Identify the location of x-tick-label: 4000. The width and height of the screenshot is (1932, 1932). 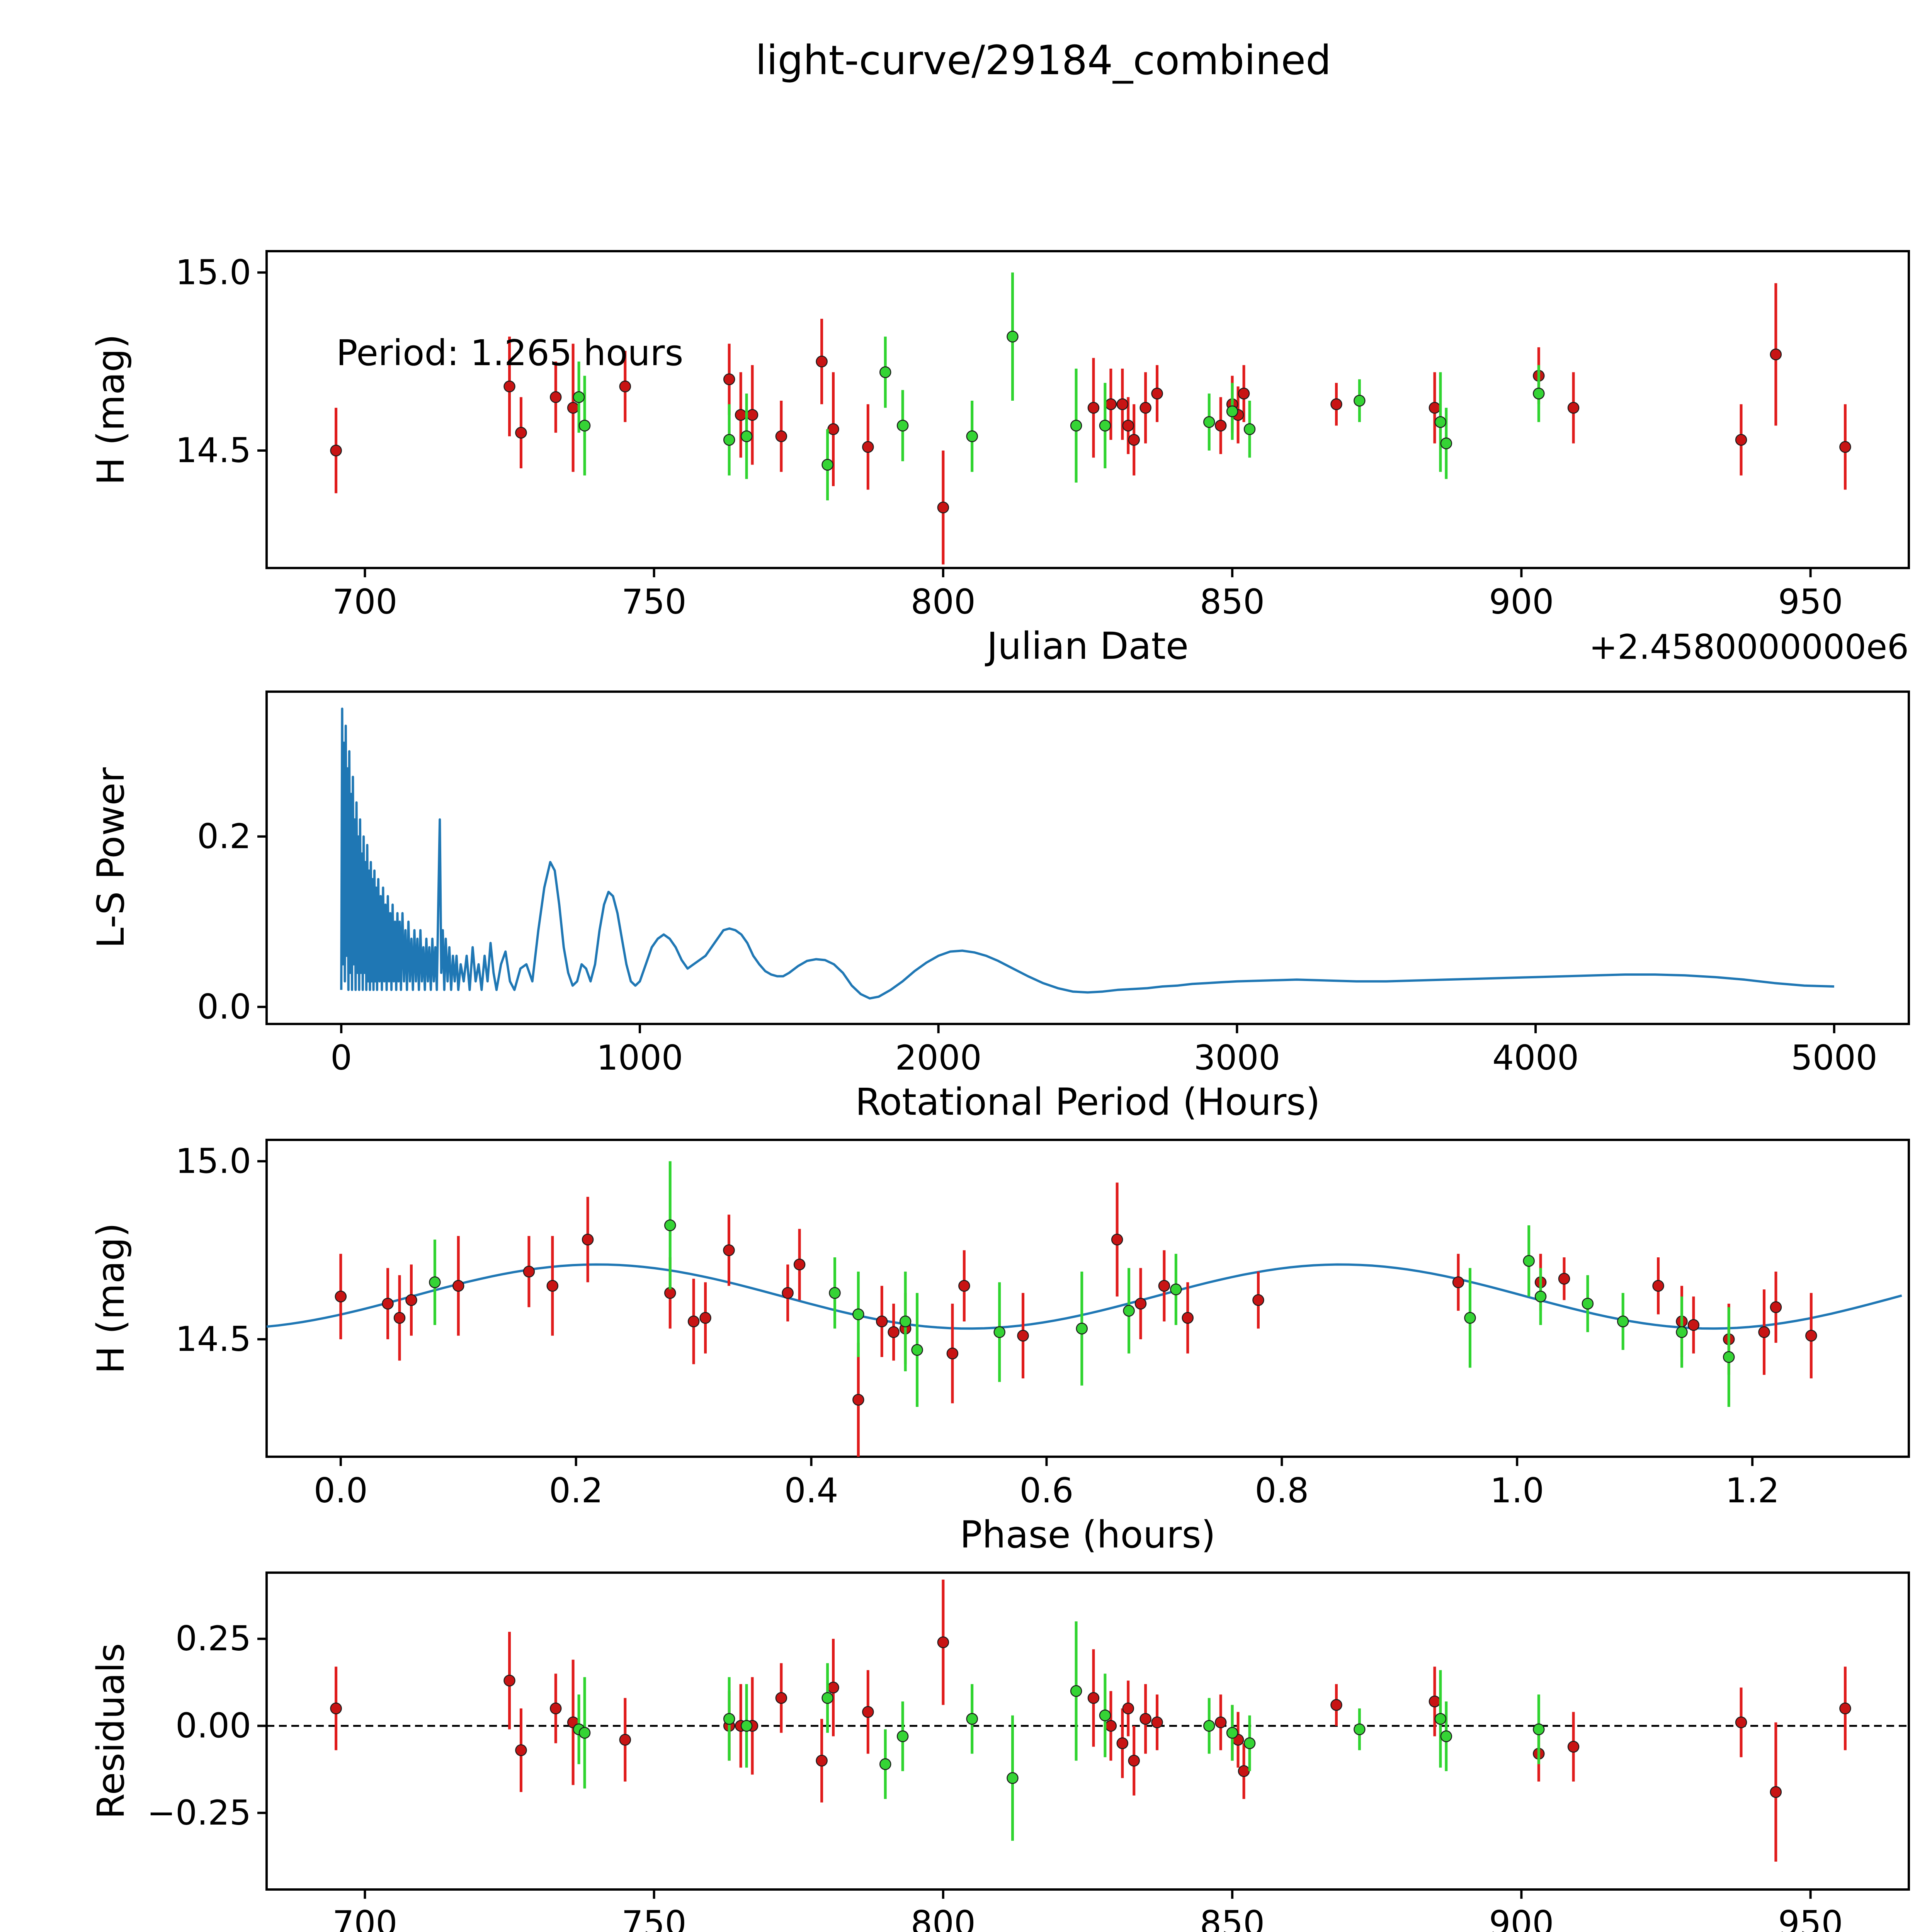
(1536, 1058).